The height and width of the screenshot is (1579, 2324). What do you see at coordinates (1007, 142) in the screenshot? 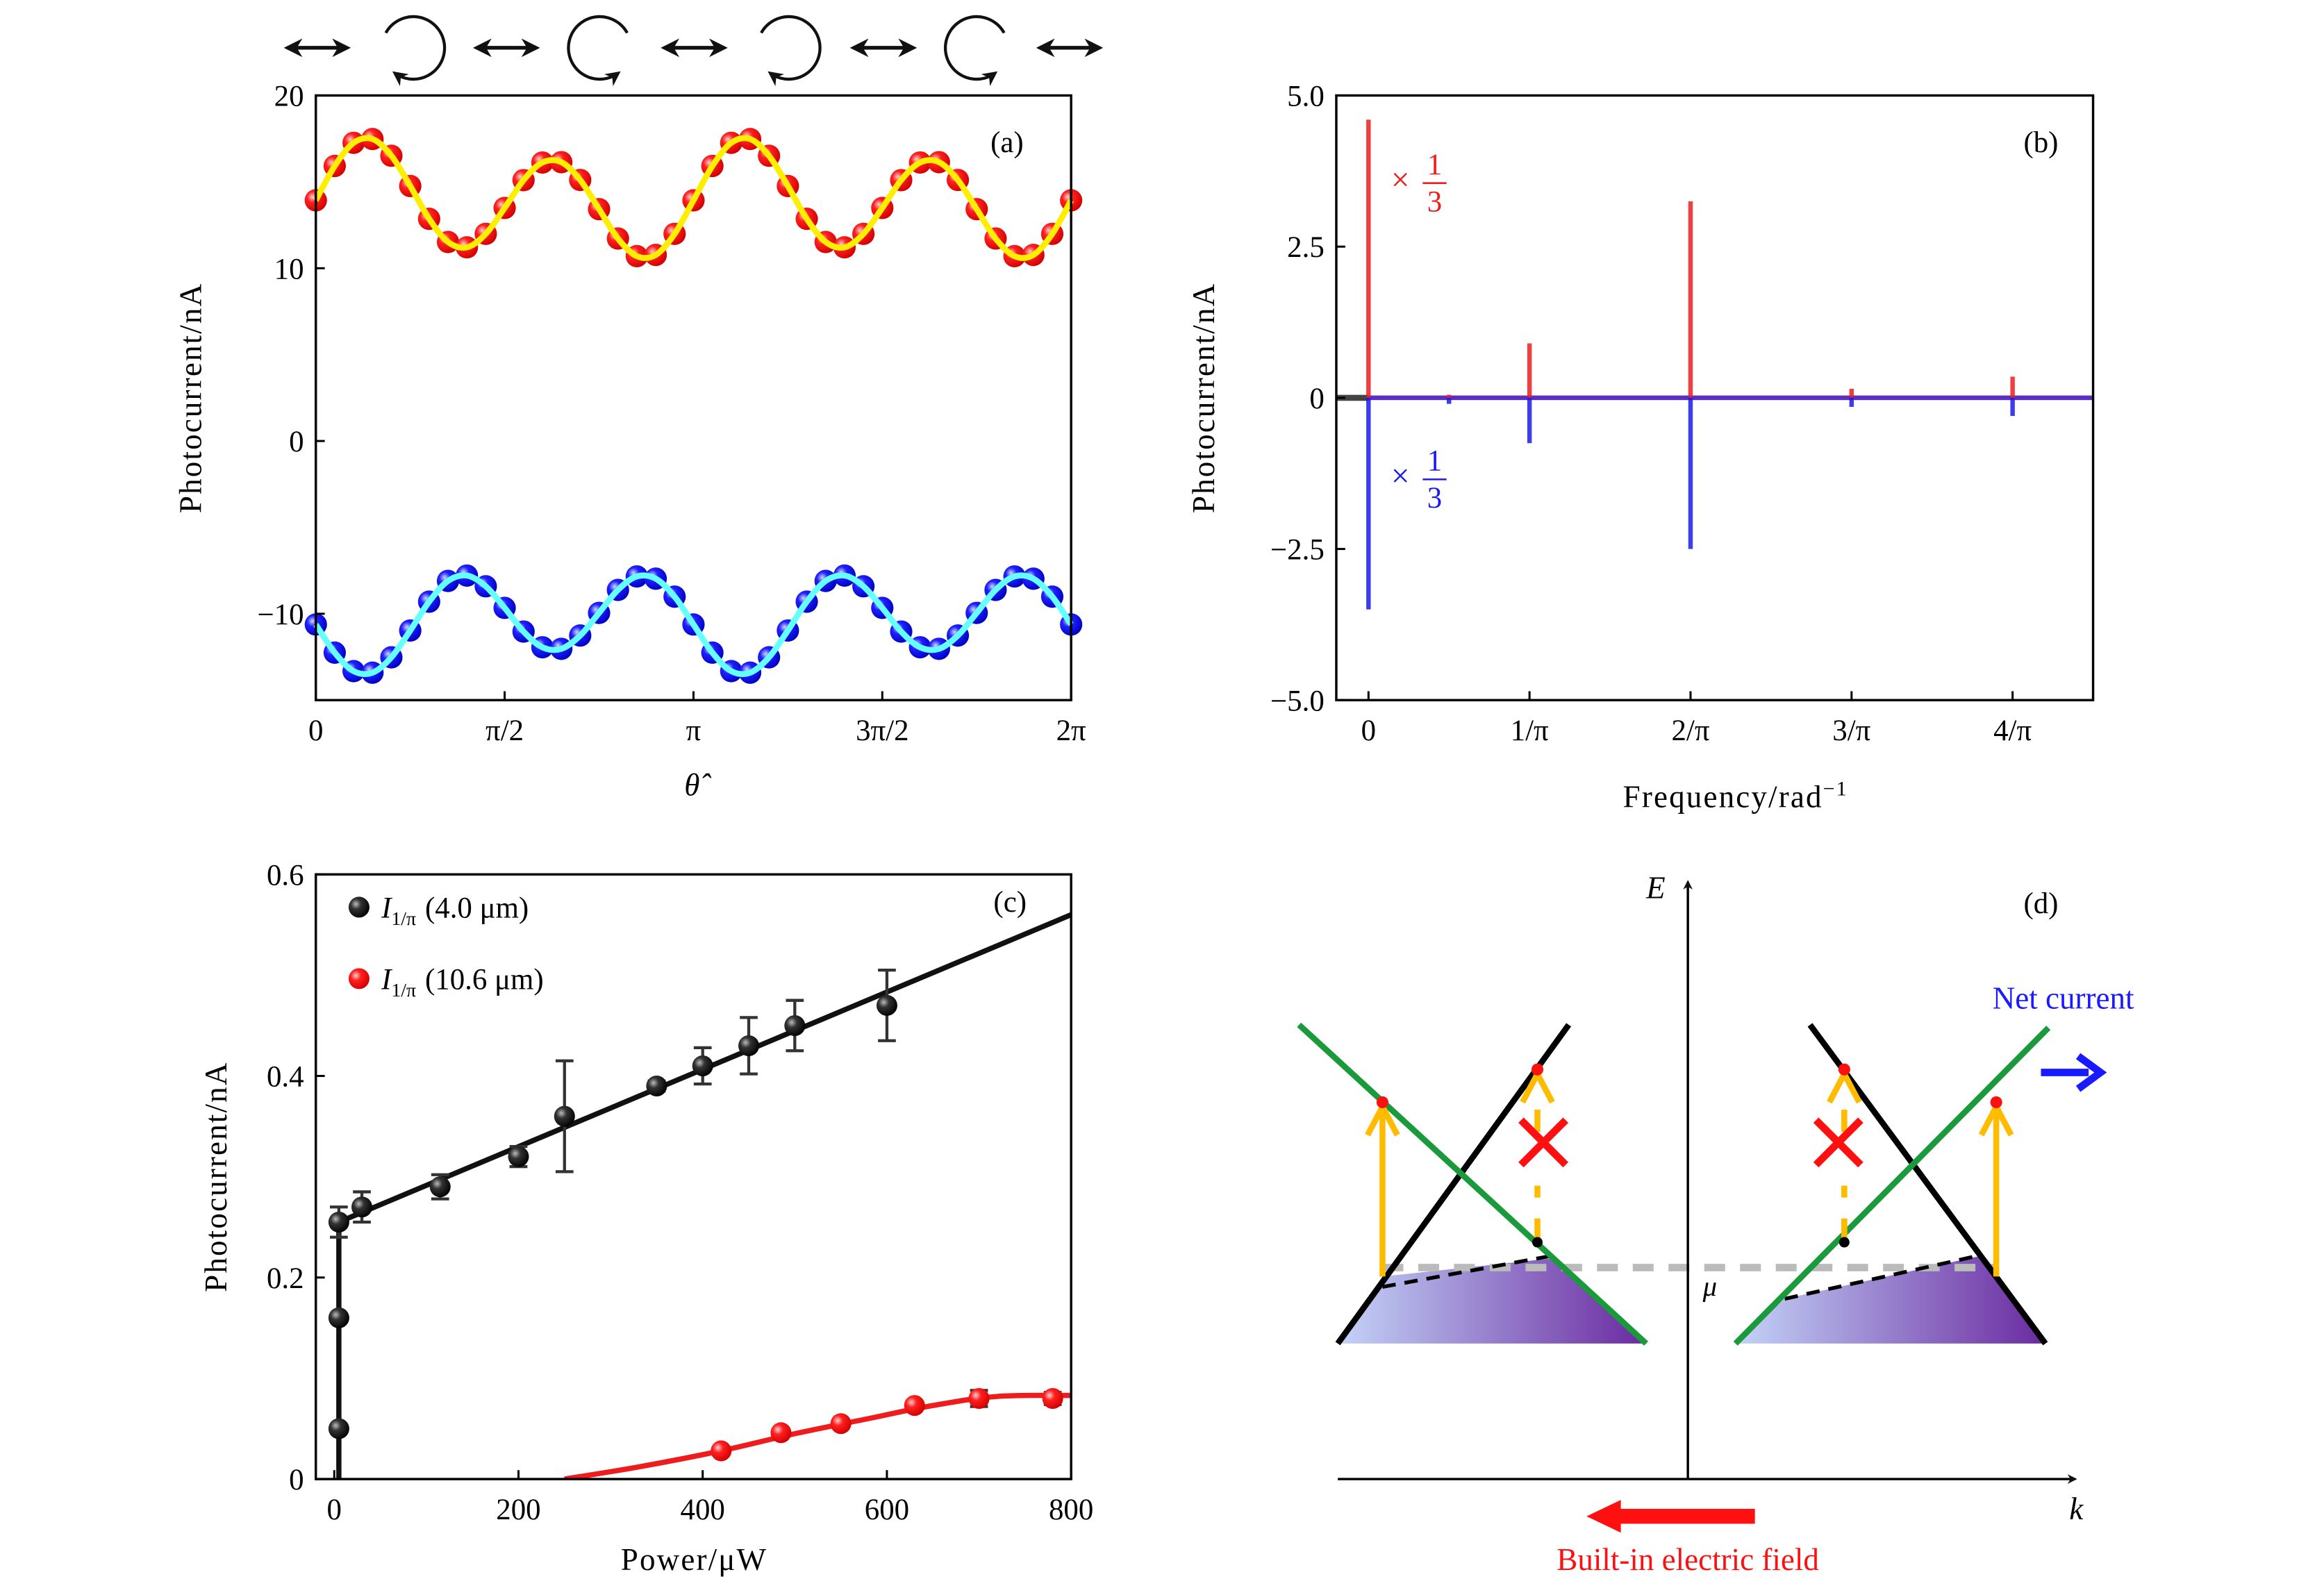
I see `panel-label: (a)` at bounding box center [1007, 142].